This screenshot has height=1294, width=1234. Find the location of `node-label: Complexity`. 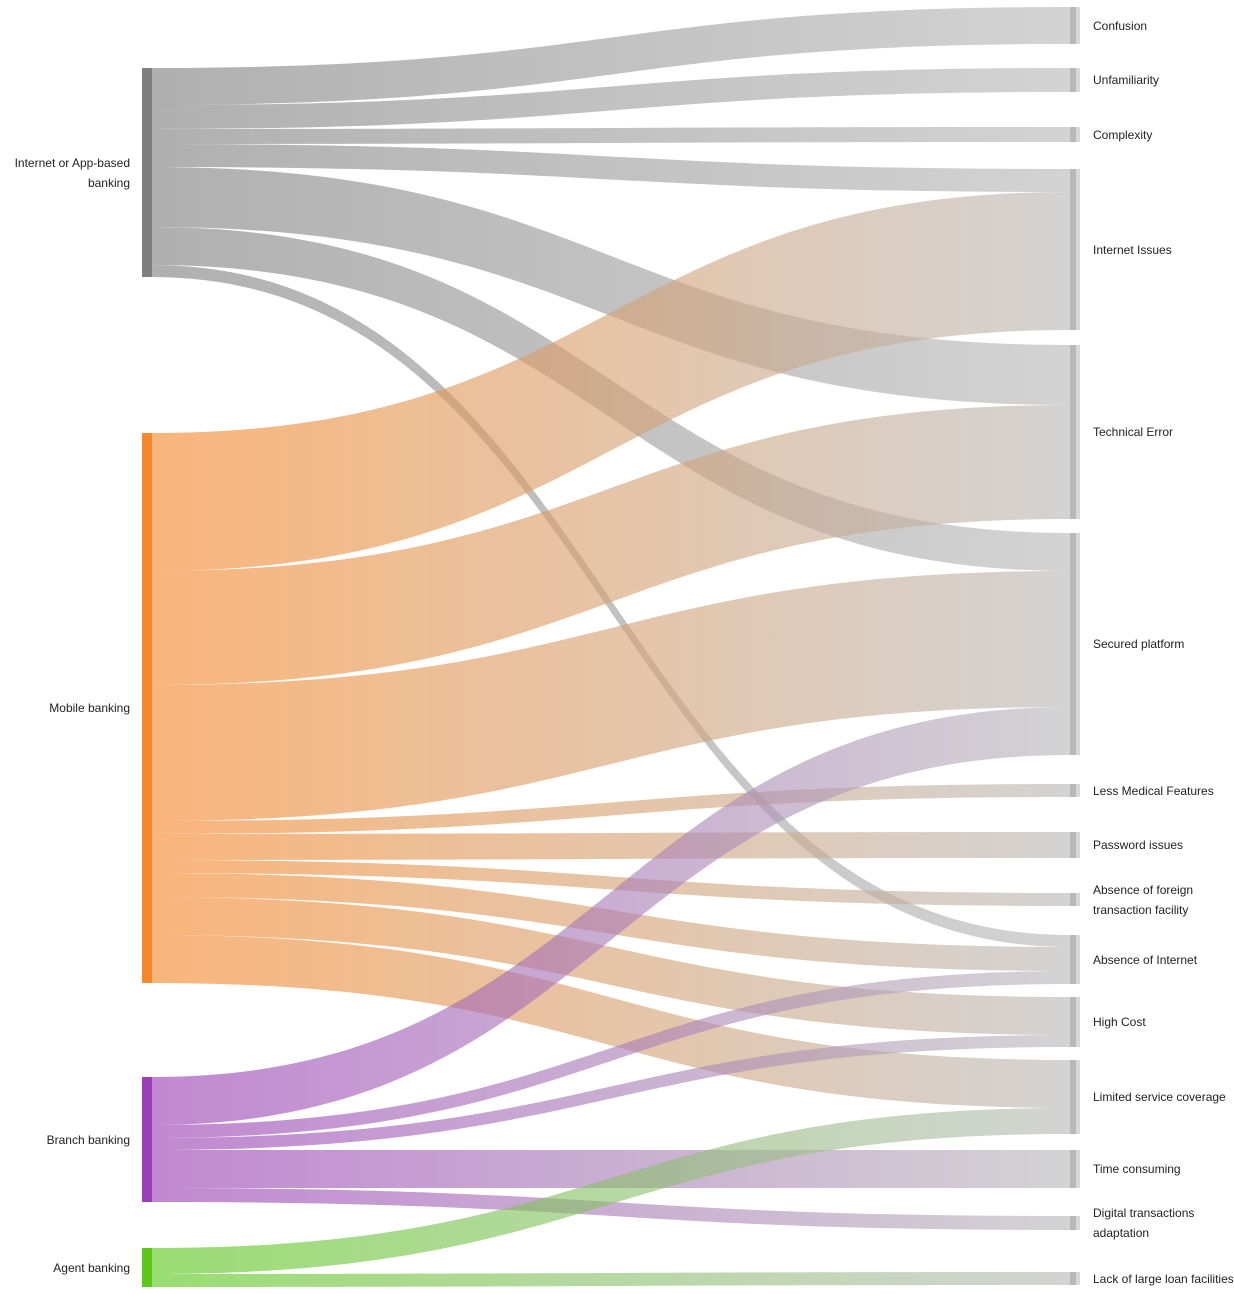

node-label: Complexity is located at coordinates (1123, 134).